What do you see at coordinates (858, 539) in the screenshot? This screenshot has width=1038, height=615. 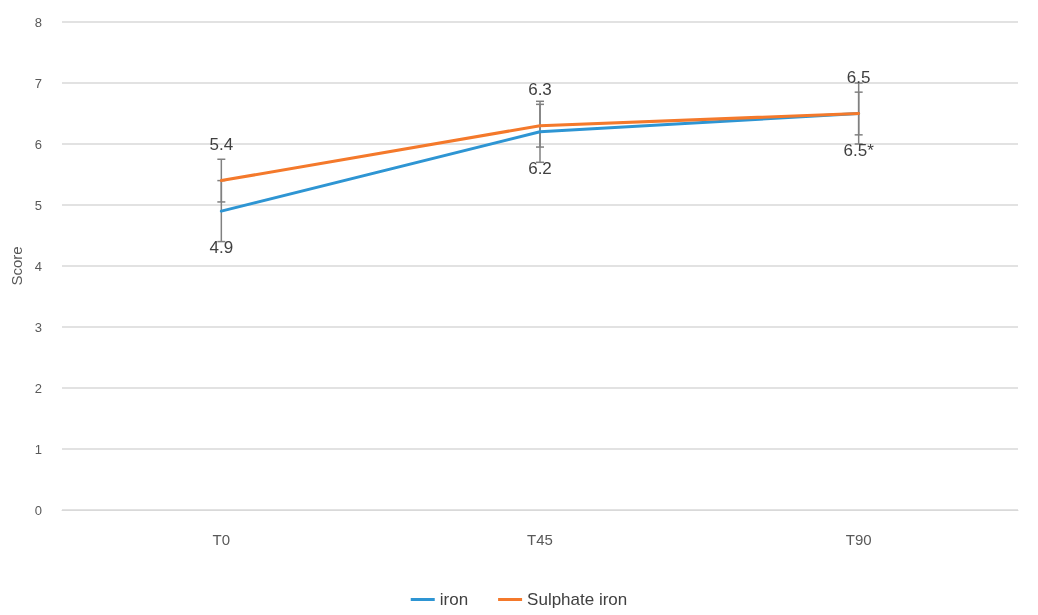 I see `x-tick-label: T90` at bounding box center [858, 539].